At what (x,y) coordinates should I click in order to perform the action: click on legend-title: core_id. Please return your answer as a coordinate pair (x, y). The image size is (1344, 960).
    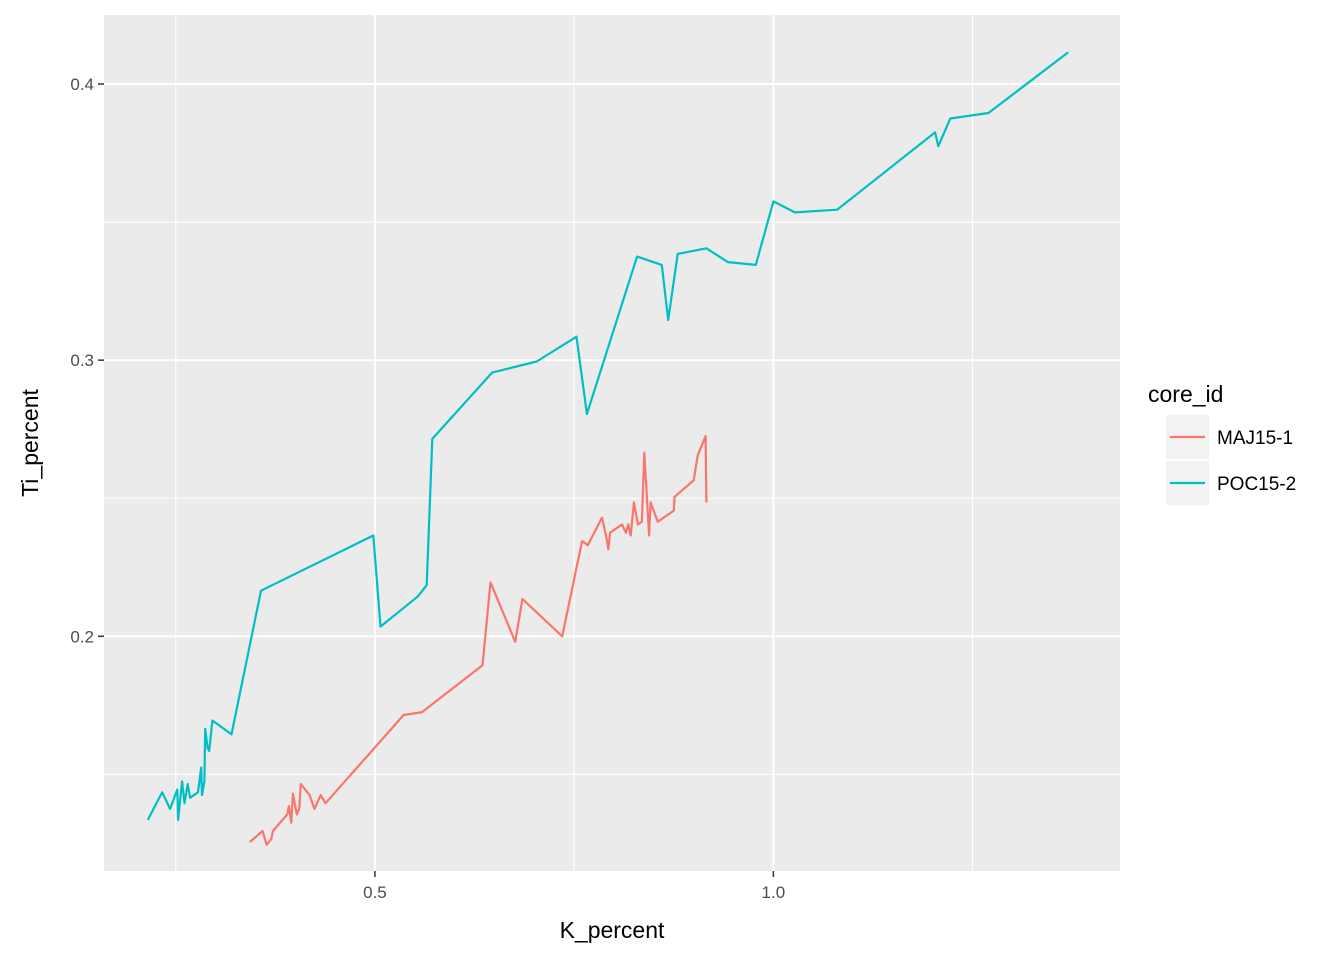
    Looking at the image, I should click on (1185, 394).